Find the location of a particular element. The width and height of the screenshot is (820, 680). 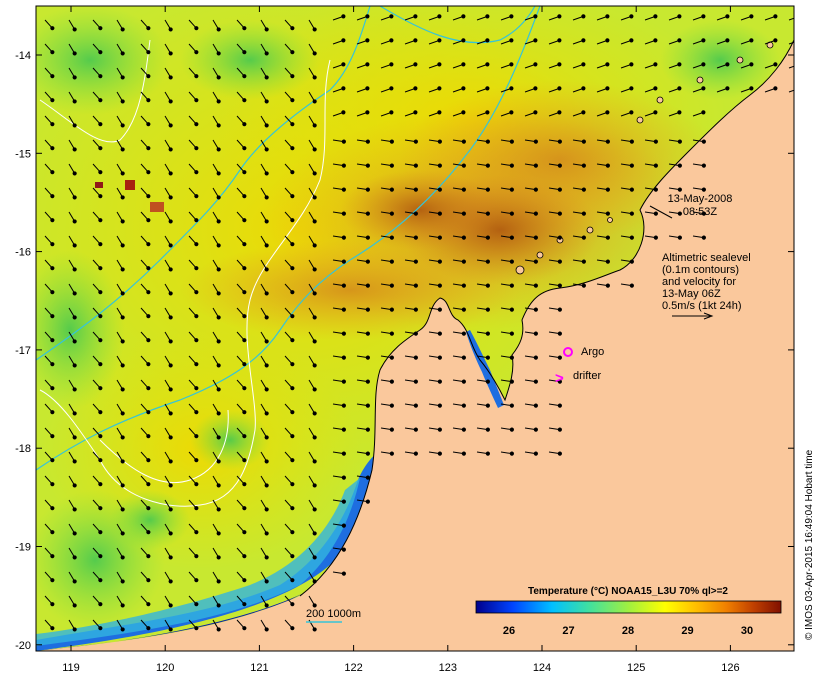

colorbar-tick-label: 27 is located at coordinates (568, 631).